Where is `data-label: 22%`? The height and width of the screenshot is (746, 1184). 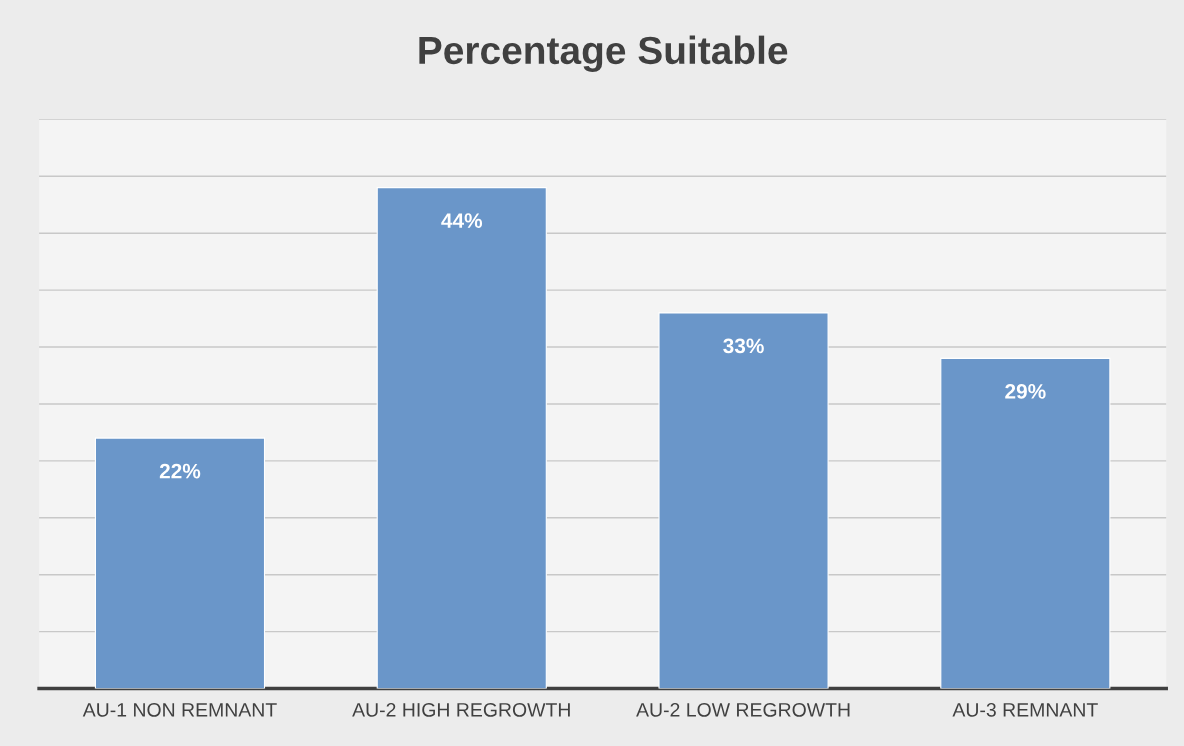 data-label: 22% is located at coordinates (180, 471).